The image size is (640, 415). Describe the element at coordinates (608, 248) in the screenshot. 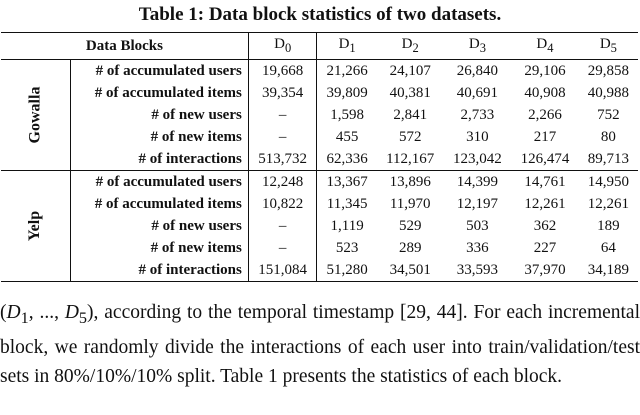

I see `cell-value: 64` at that location.